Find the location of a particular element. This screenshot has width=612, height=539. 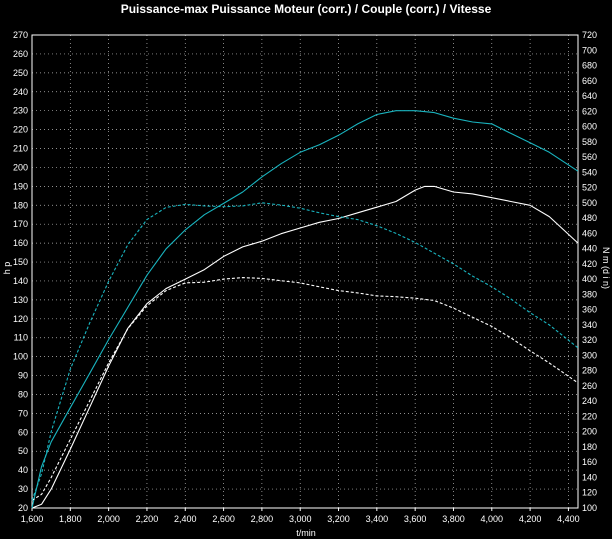

y-left-tick-label: 30 is located at coordinates (23, 489).